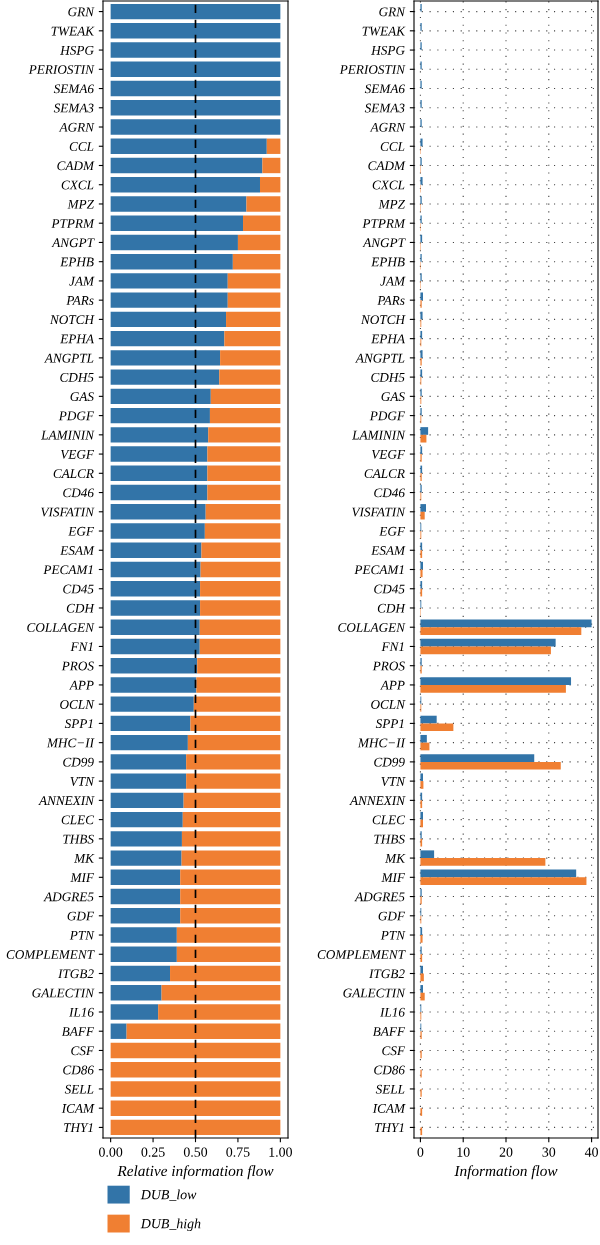 Image resolution: width=600 pixels, height=1245 pixels. I want to click on y-tick-label: CLEC, so click(389, 820).